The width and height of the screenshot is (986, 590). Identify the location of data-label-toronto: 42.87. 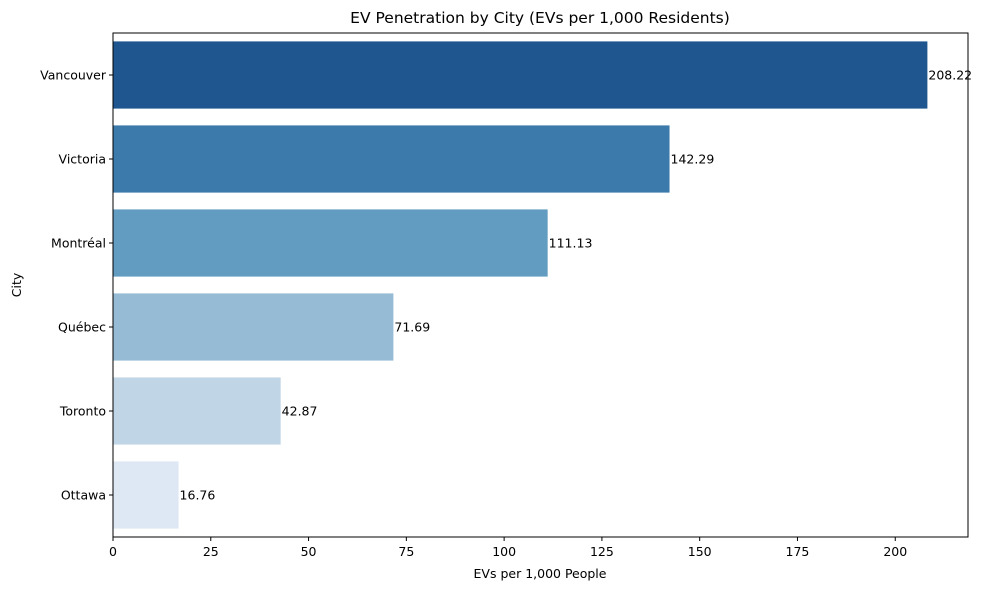
(300, 411).